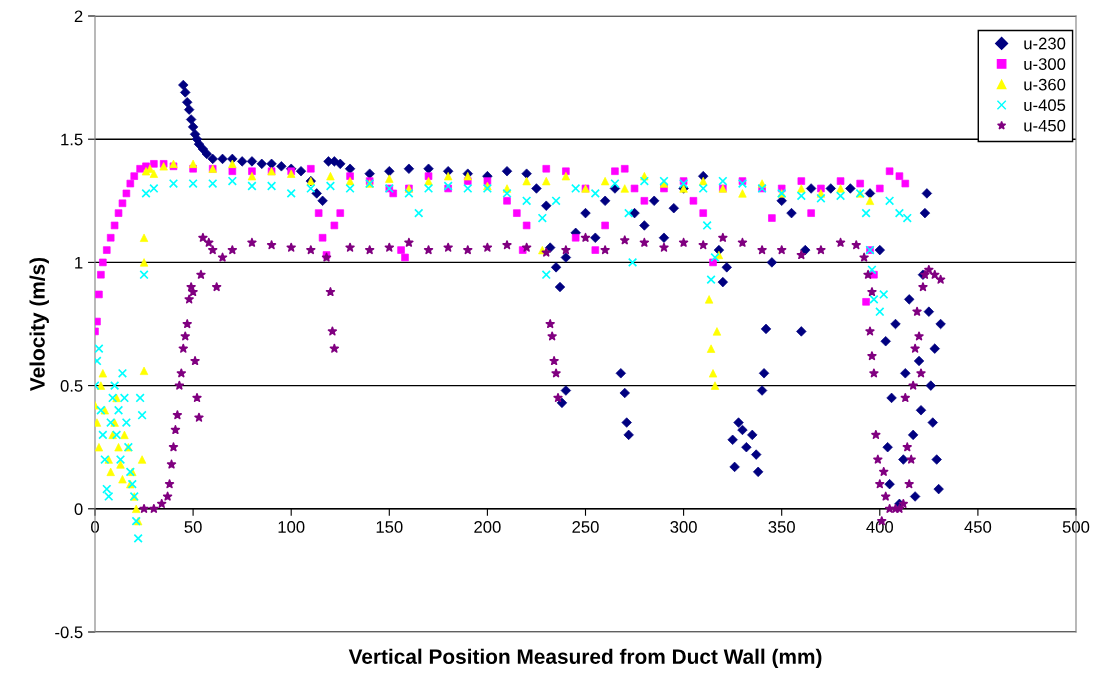  Describe the element at coordinates (1045, 84) in the screenshot. I see `legend-label: u-360` at that location.